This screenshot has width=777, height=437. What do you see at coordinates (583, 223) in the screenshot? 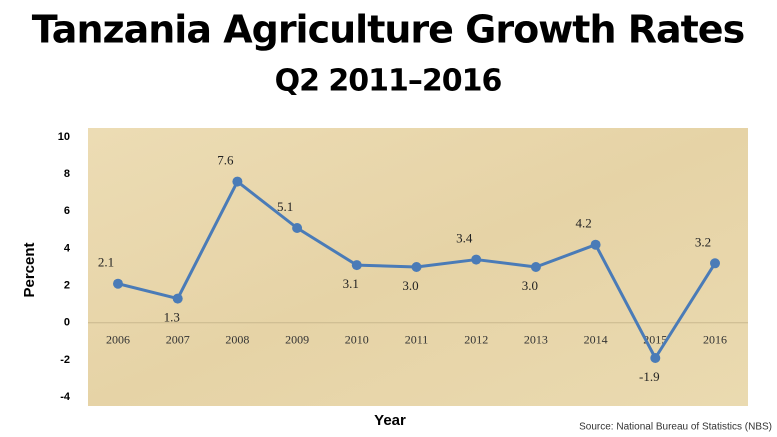
I see `value-label: 4.2` at bounding box center [583, 223].